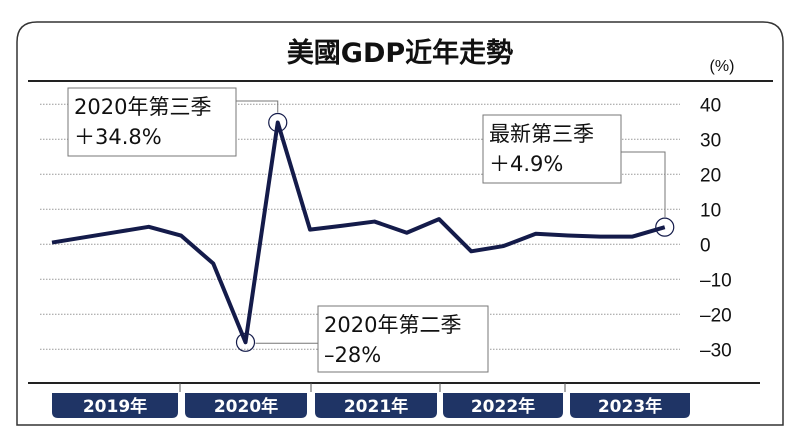 This screenshot has height=440, width=800. What do you see at coordinates (352, 355) in the screenshot?
I see `annotation-value: –28%` at bounding box center [352, 355].